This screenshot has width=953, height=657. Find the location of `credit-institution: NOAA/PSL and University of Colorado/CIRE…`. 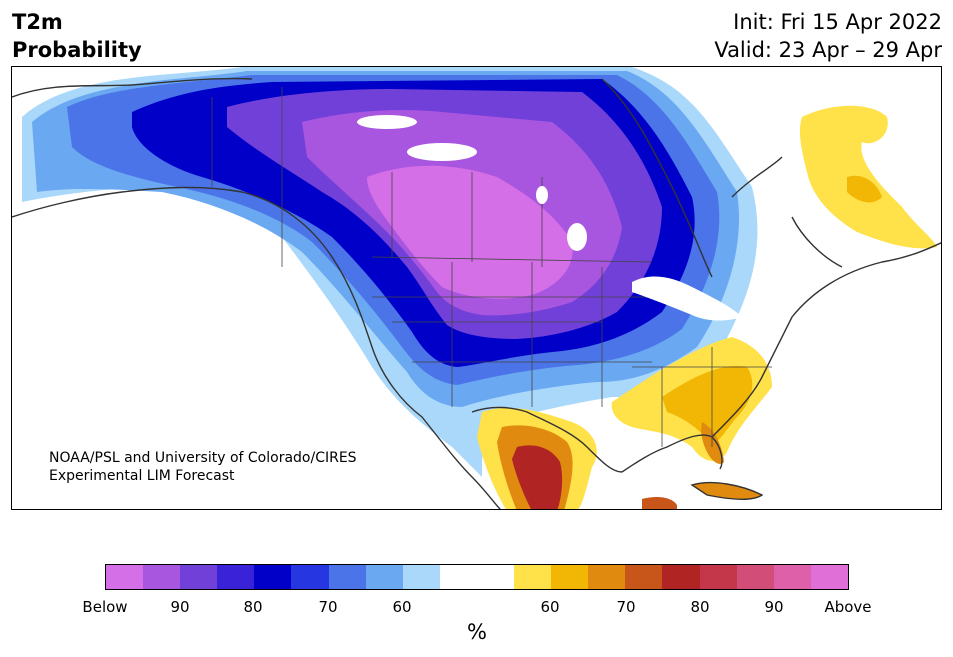

credit-institution: NOAA/PSL and University of Colorado/CIRE… is located at coordinates (203, 458).